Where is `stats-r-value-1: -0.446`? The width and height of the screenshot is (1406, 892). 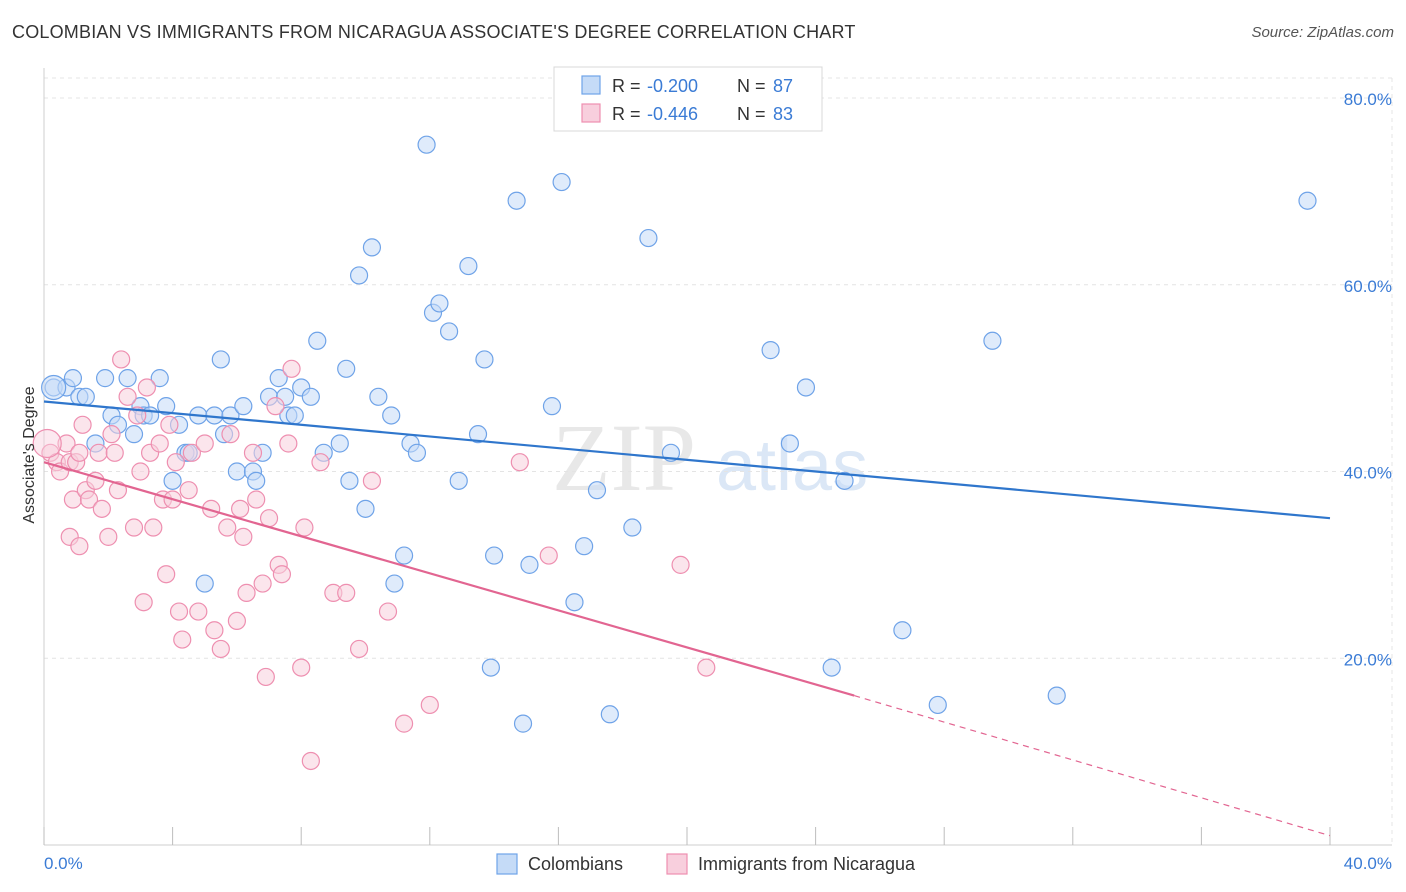
stats-r-value-1: -0.446 is located at coordinates (672, 114).